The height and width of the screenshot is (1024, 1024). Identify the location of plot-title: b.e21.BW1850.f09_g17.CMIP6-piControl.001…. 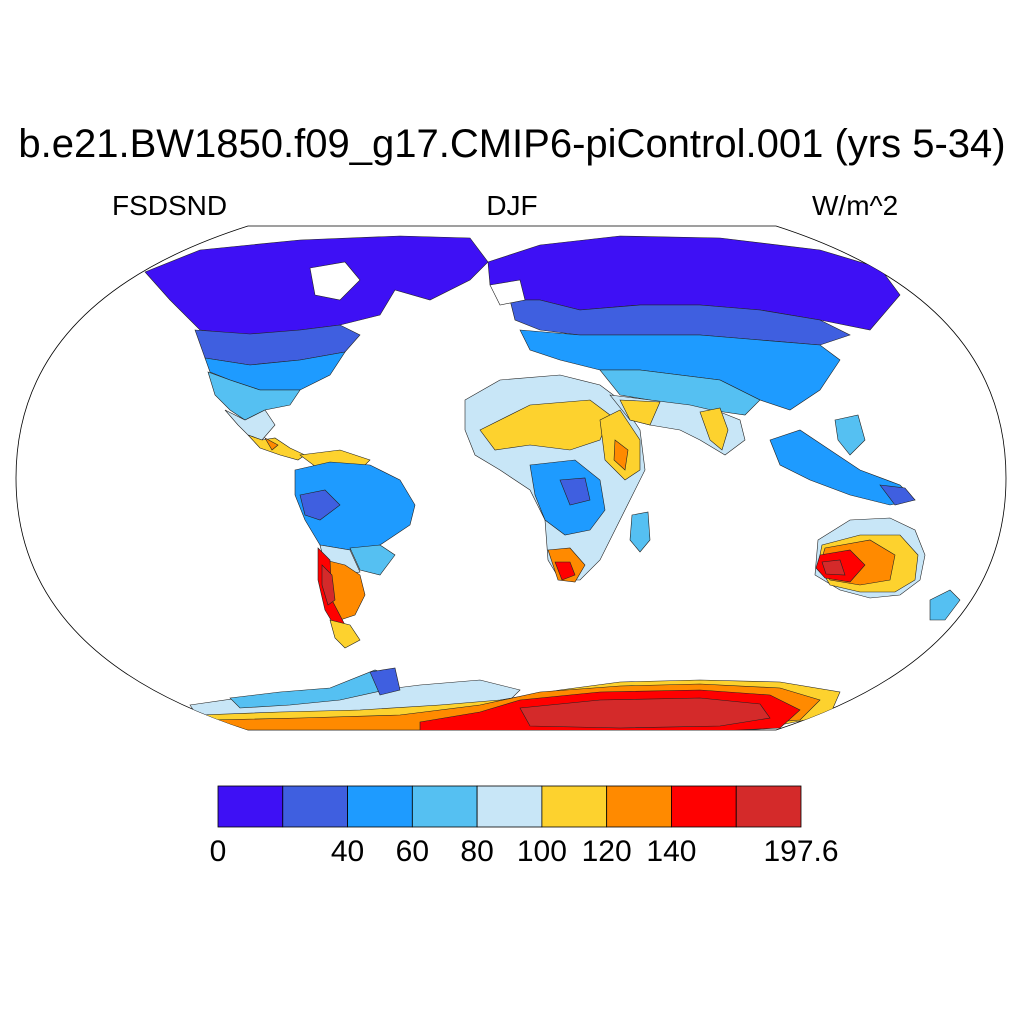
(512, 144).